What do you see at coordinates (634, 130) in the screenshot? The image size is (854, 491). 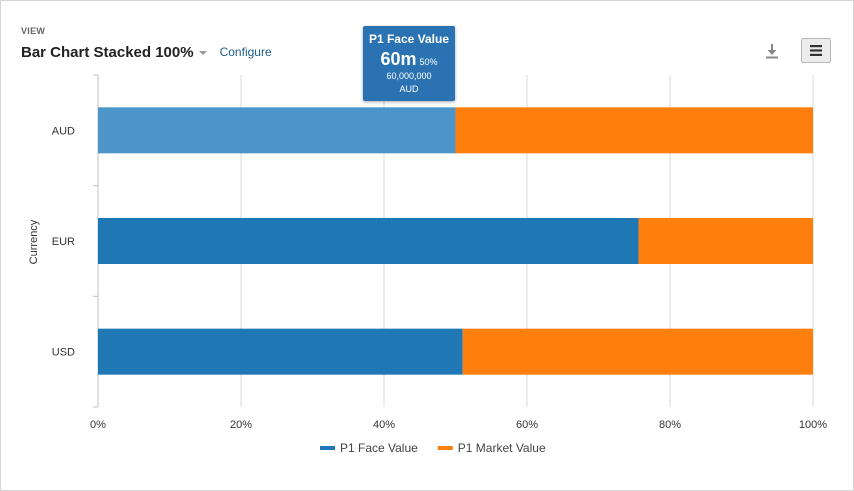 I see `bar-p1-market-value-aud` at bounding box center [634, 130].